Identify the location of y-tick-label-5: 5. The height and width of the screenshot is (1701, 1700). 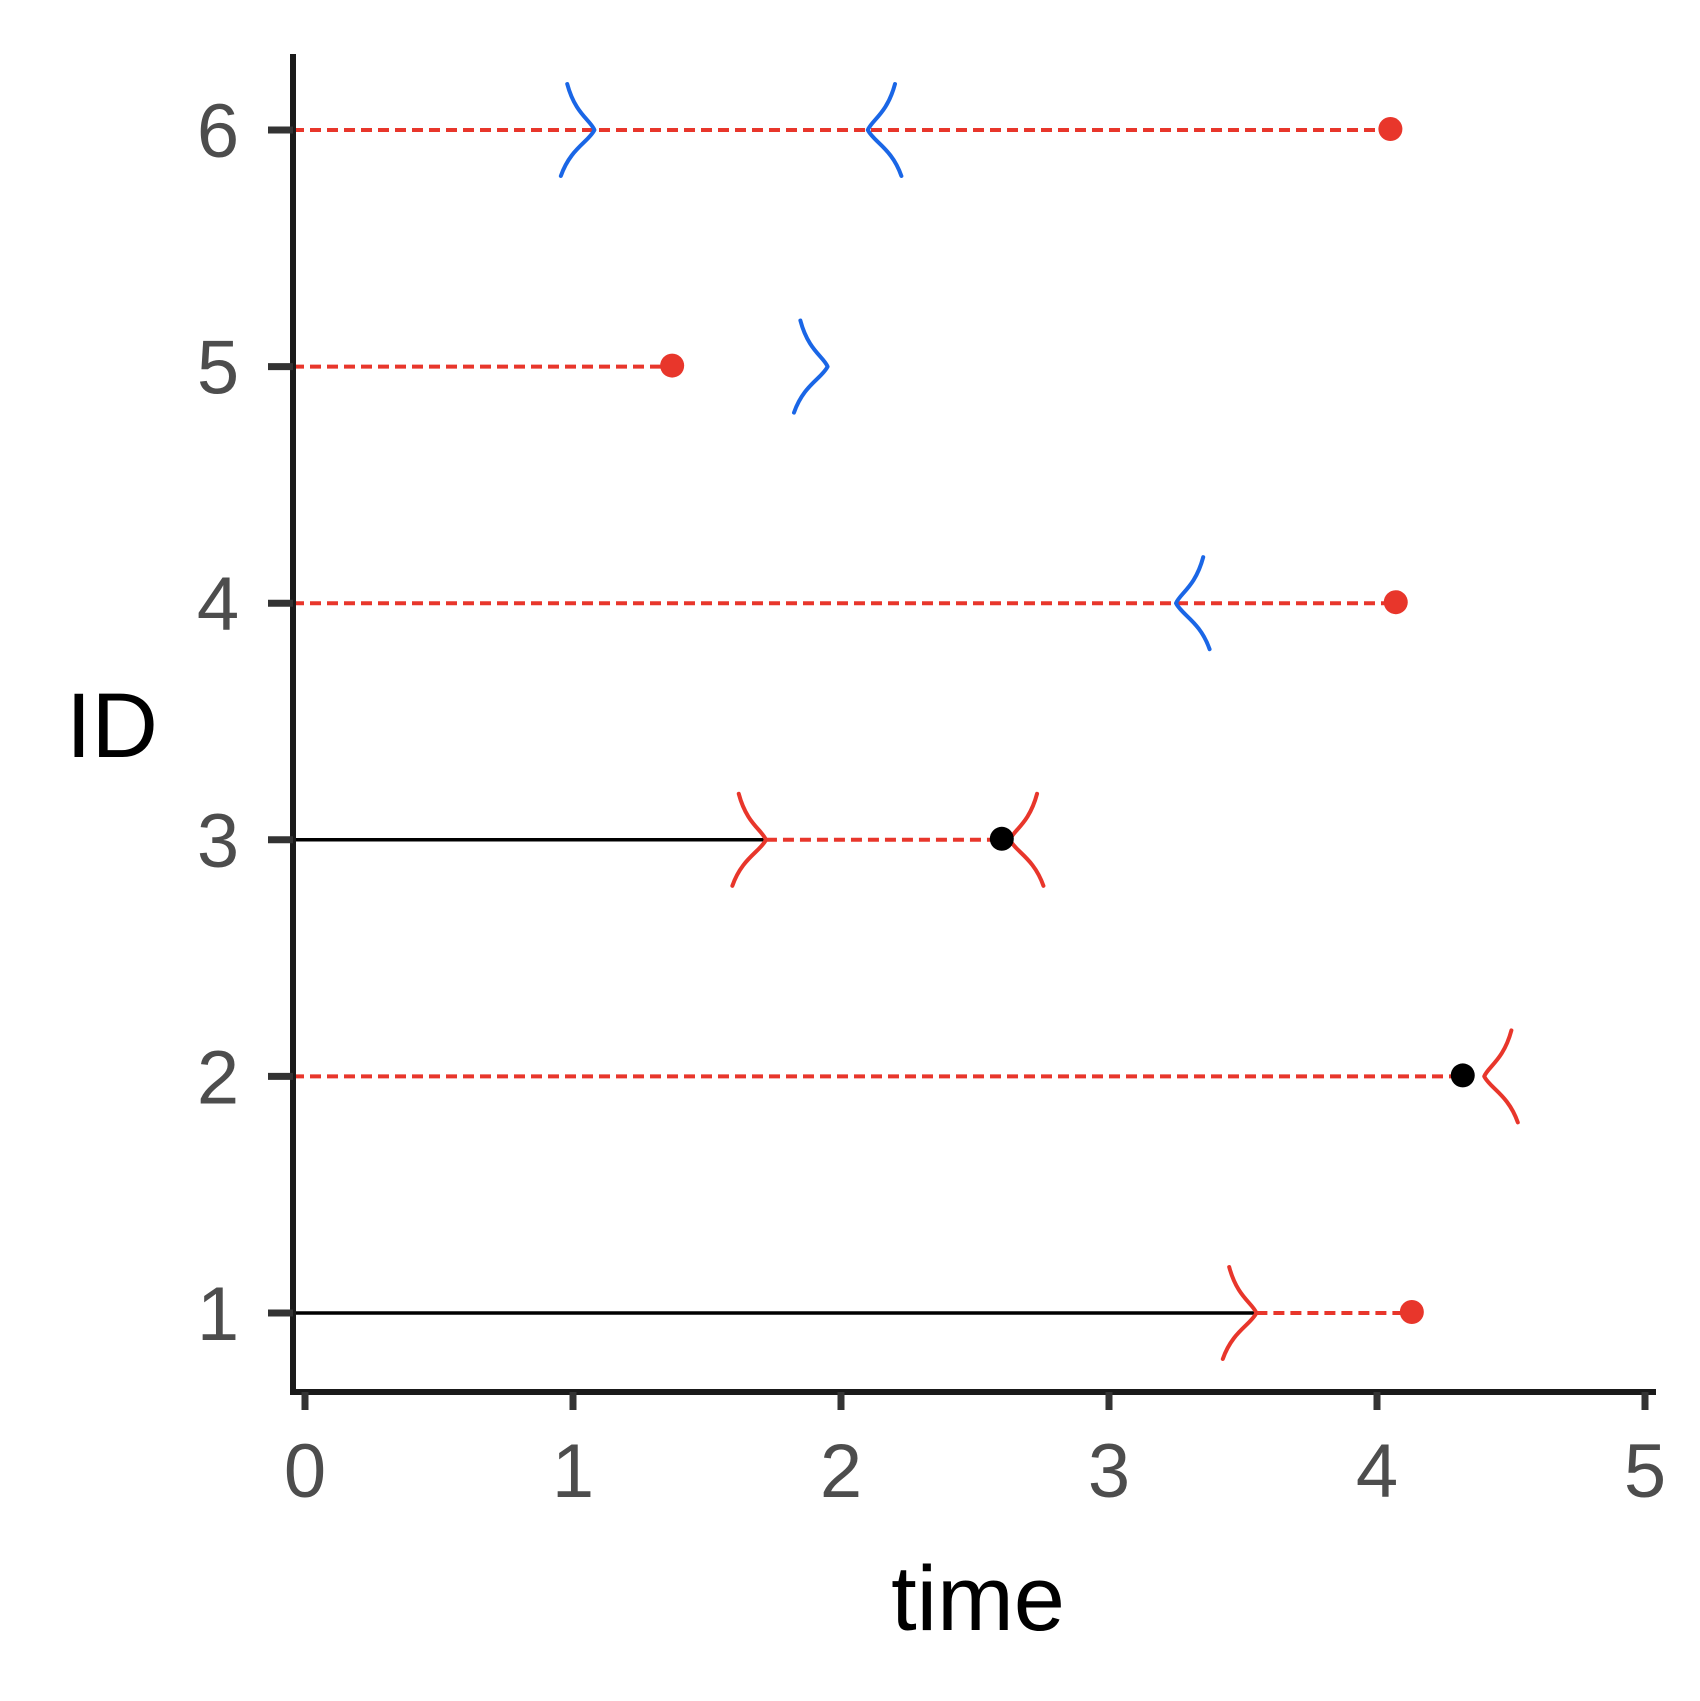
(218, 368).